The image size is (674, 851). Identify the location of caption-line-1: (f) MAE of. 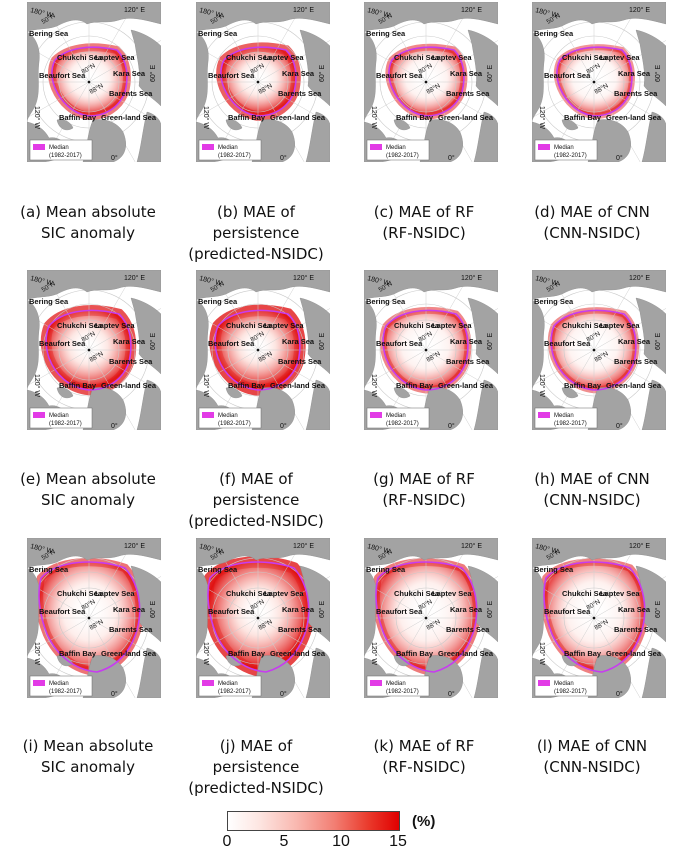
(256, 479).